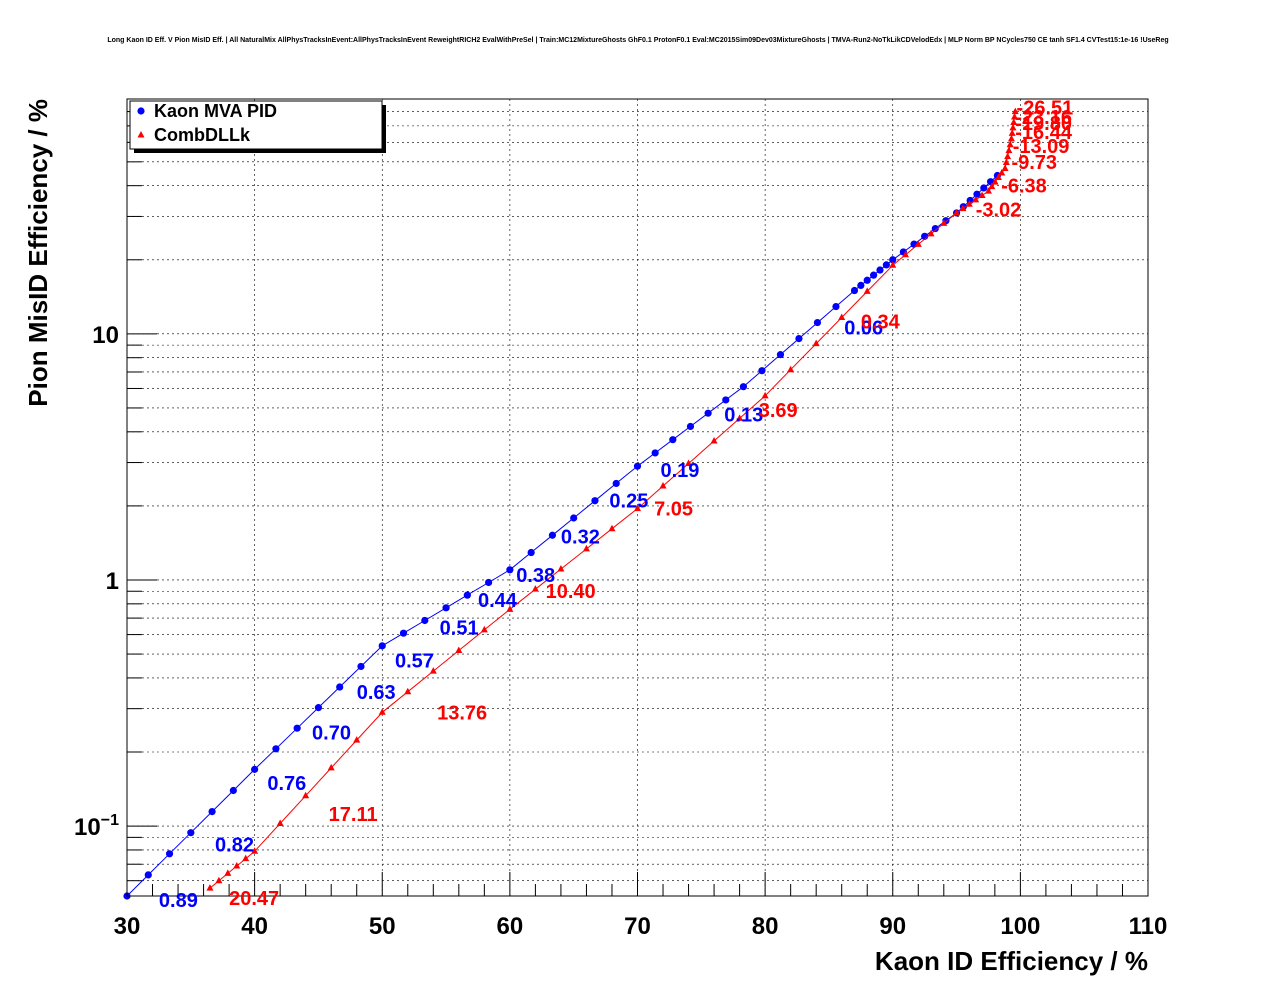 The width and height of the screenshot is (1276, 996). Describe the element at coordinates (38, 253) in the screenshot. I see `y-axis-title: Pion MisID Efficiency / %` at that location.